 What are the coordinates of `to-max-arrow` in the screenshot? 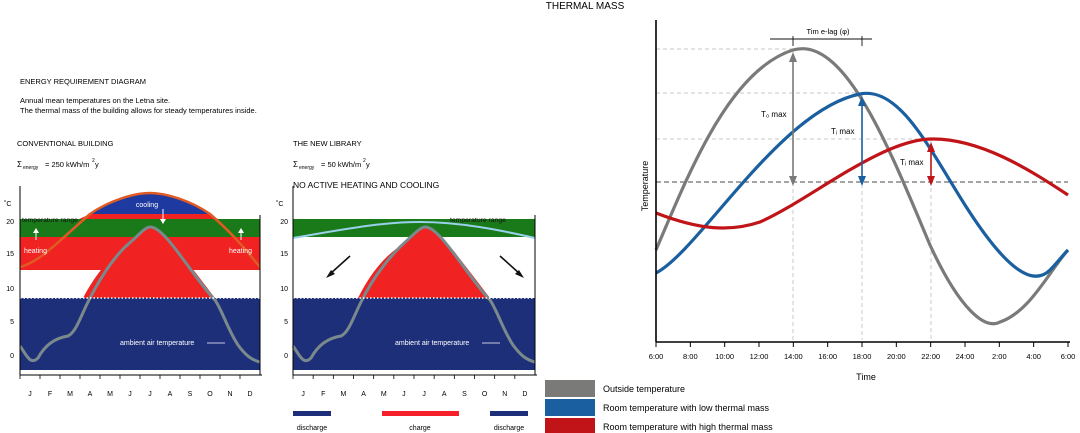 It's located at (793, 119).